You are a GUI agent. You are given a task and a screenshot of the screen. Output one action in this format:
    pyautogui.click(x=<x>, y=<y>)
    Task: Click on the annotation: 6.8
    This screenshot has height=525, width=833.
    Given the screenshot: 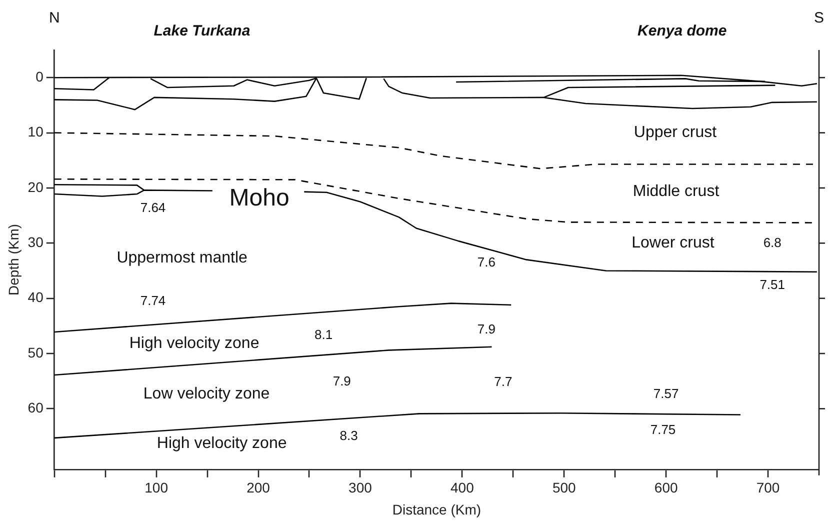 What is the action you would take?
    pyautogui.click(x=772, y=242)
    